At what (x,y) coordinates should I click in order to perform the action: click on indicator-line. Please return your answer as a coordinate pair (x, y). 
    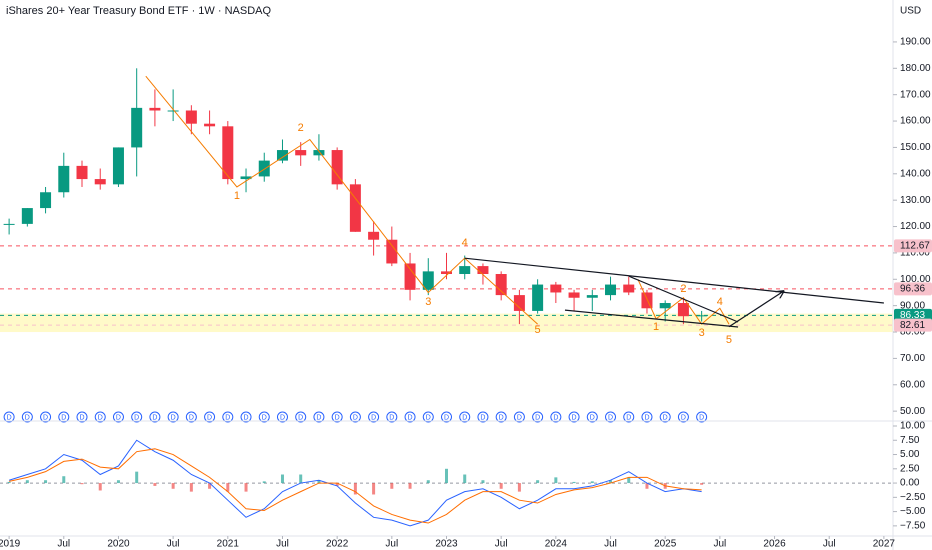
    Looking at the image, I should click on (355, 486).